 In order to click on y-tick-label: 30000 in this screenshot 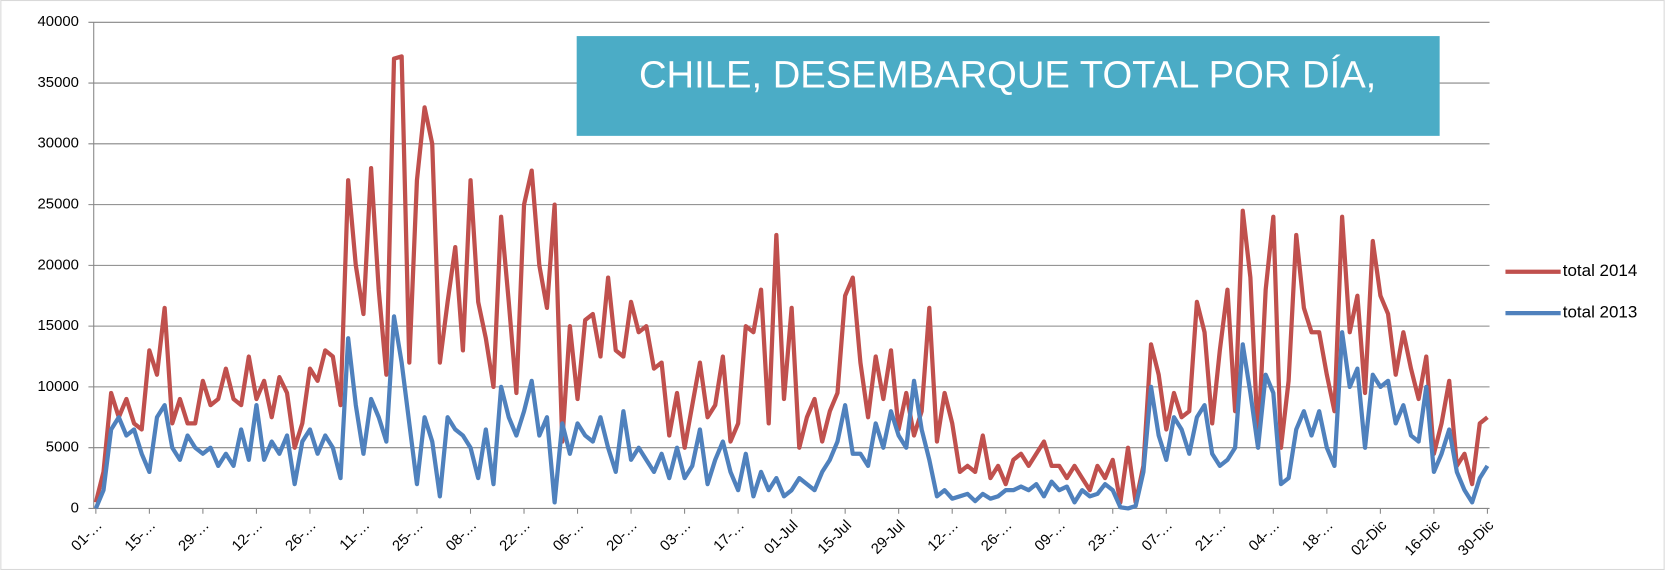, I will do `click(58, 144)`.